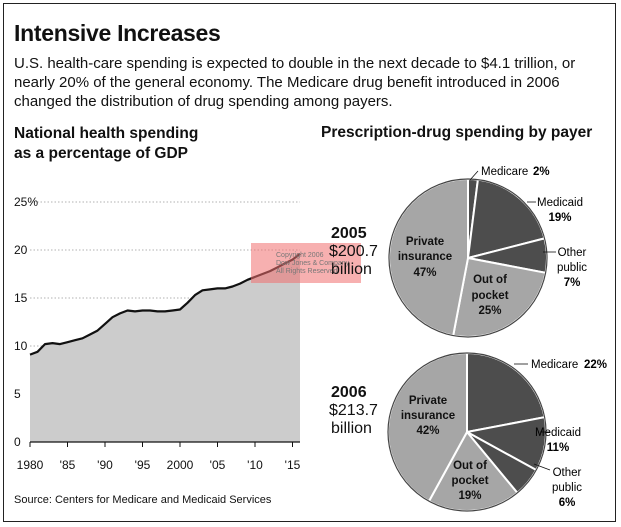 This screenshot has height=527, width=621. I want to click on y-tick-label: 0, so click(17, 442).